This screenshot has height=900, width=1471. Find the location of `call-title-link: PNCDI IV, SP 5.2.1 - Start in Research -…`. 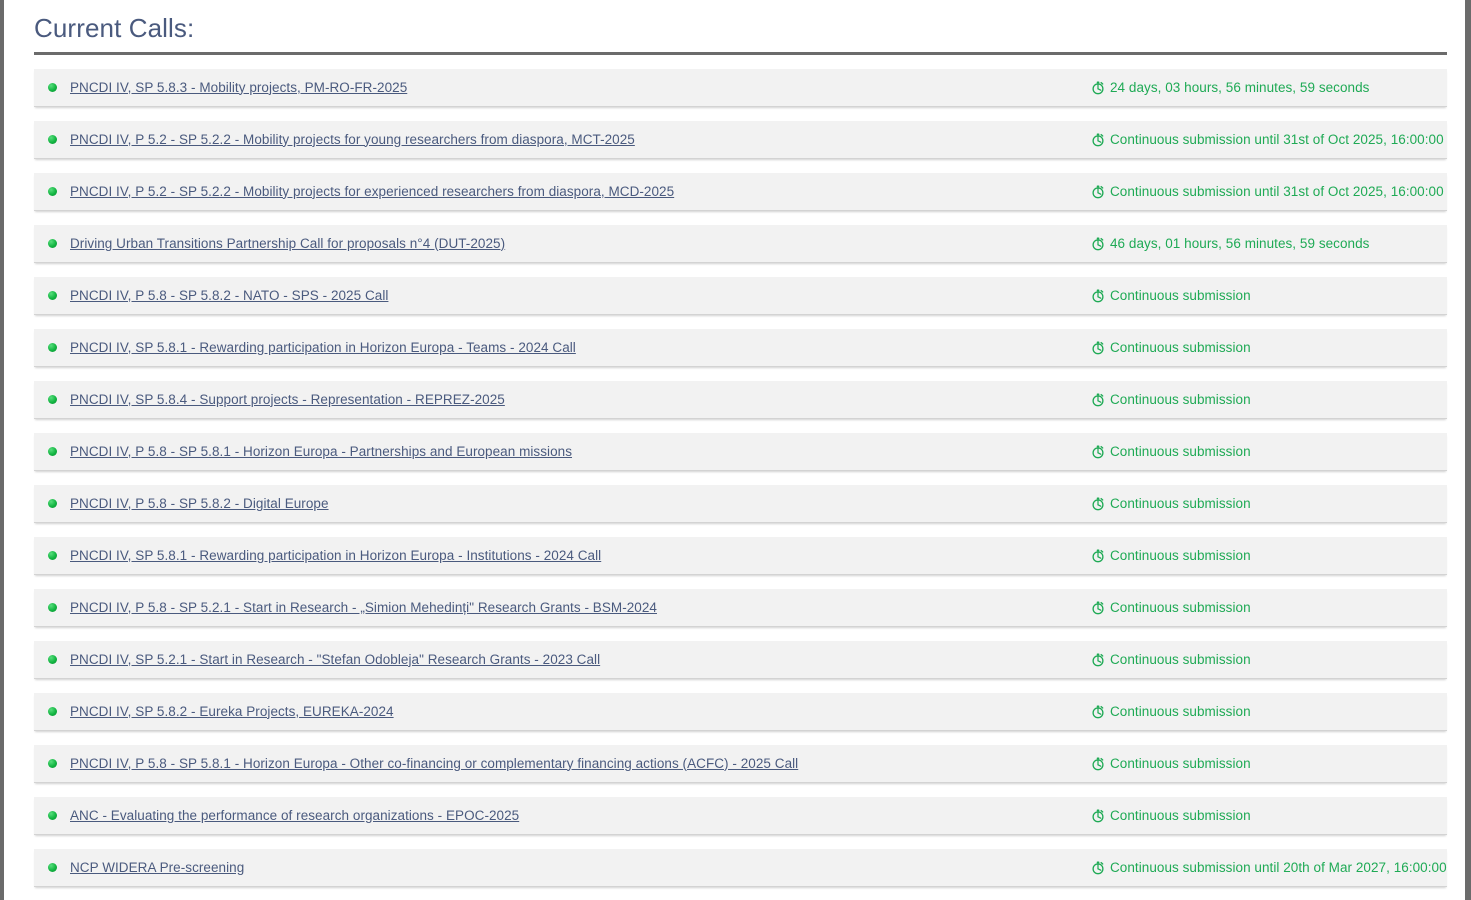

call-title-link: PNCDI IV, SP 5.2.1 - Start in Research -… is located at coordinates (335, 659).